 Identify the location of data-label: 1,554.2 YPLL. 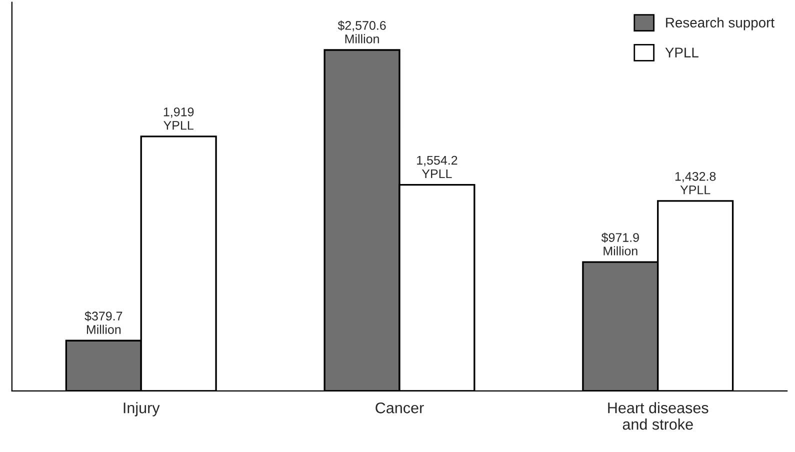
(437, 167).